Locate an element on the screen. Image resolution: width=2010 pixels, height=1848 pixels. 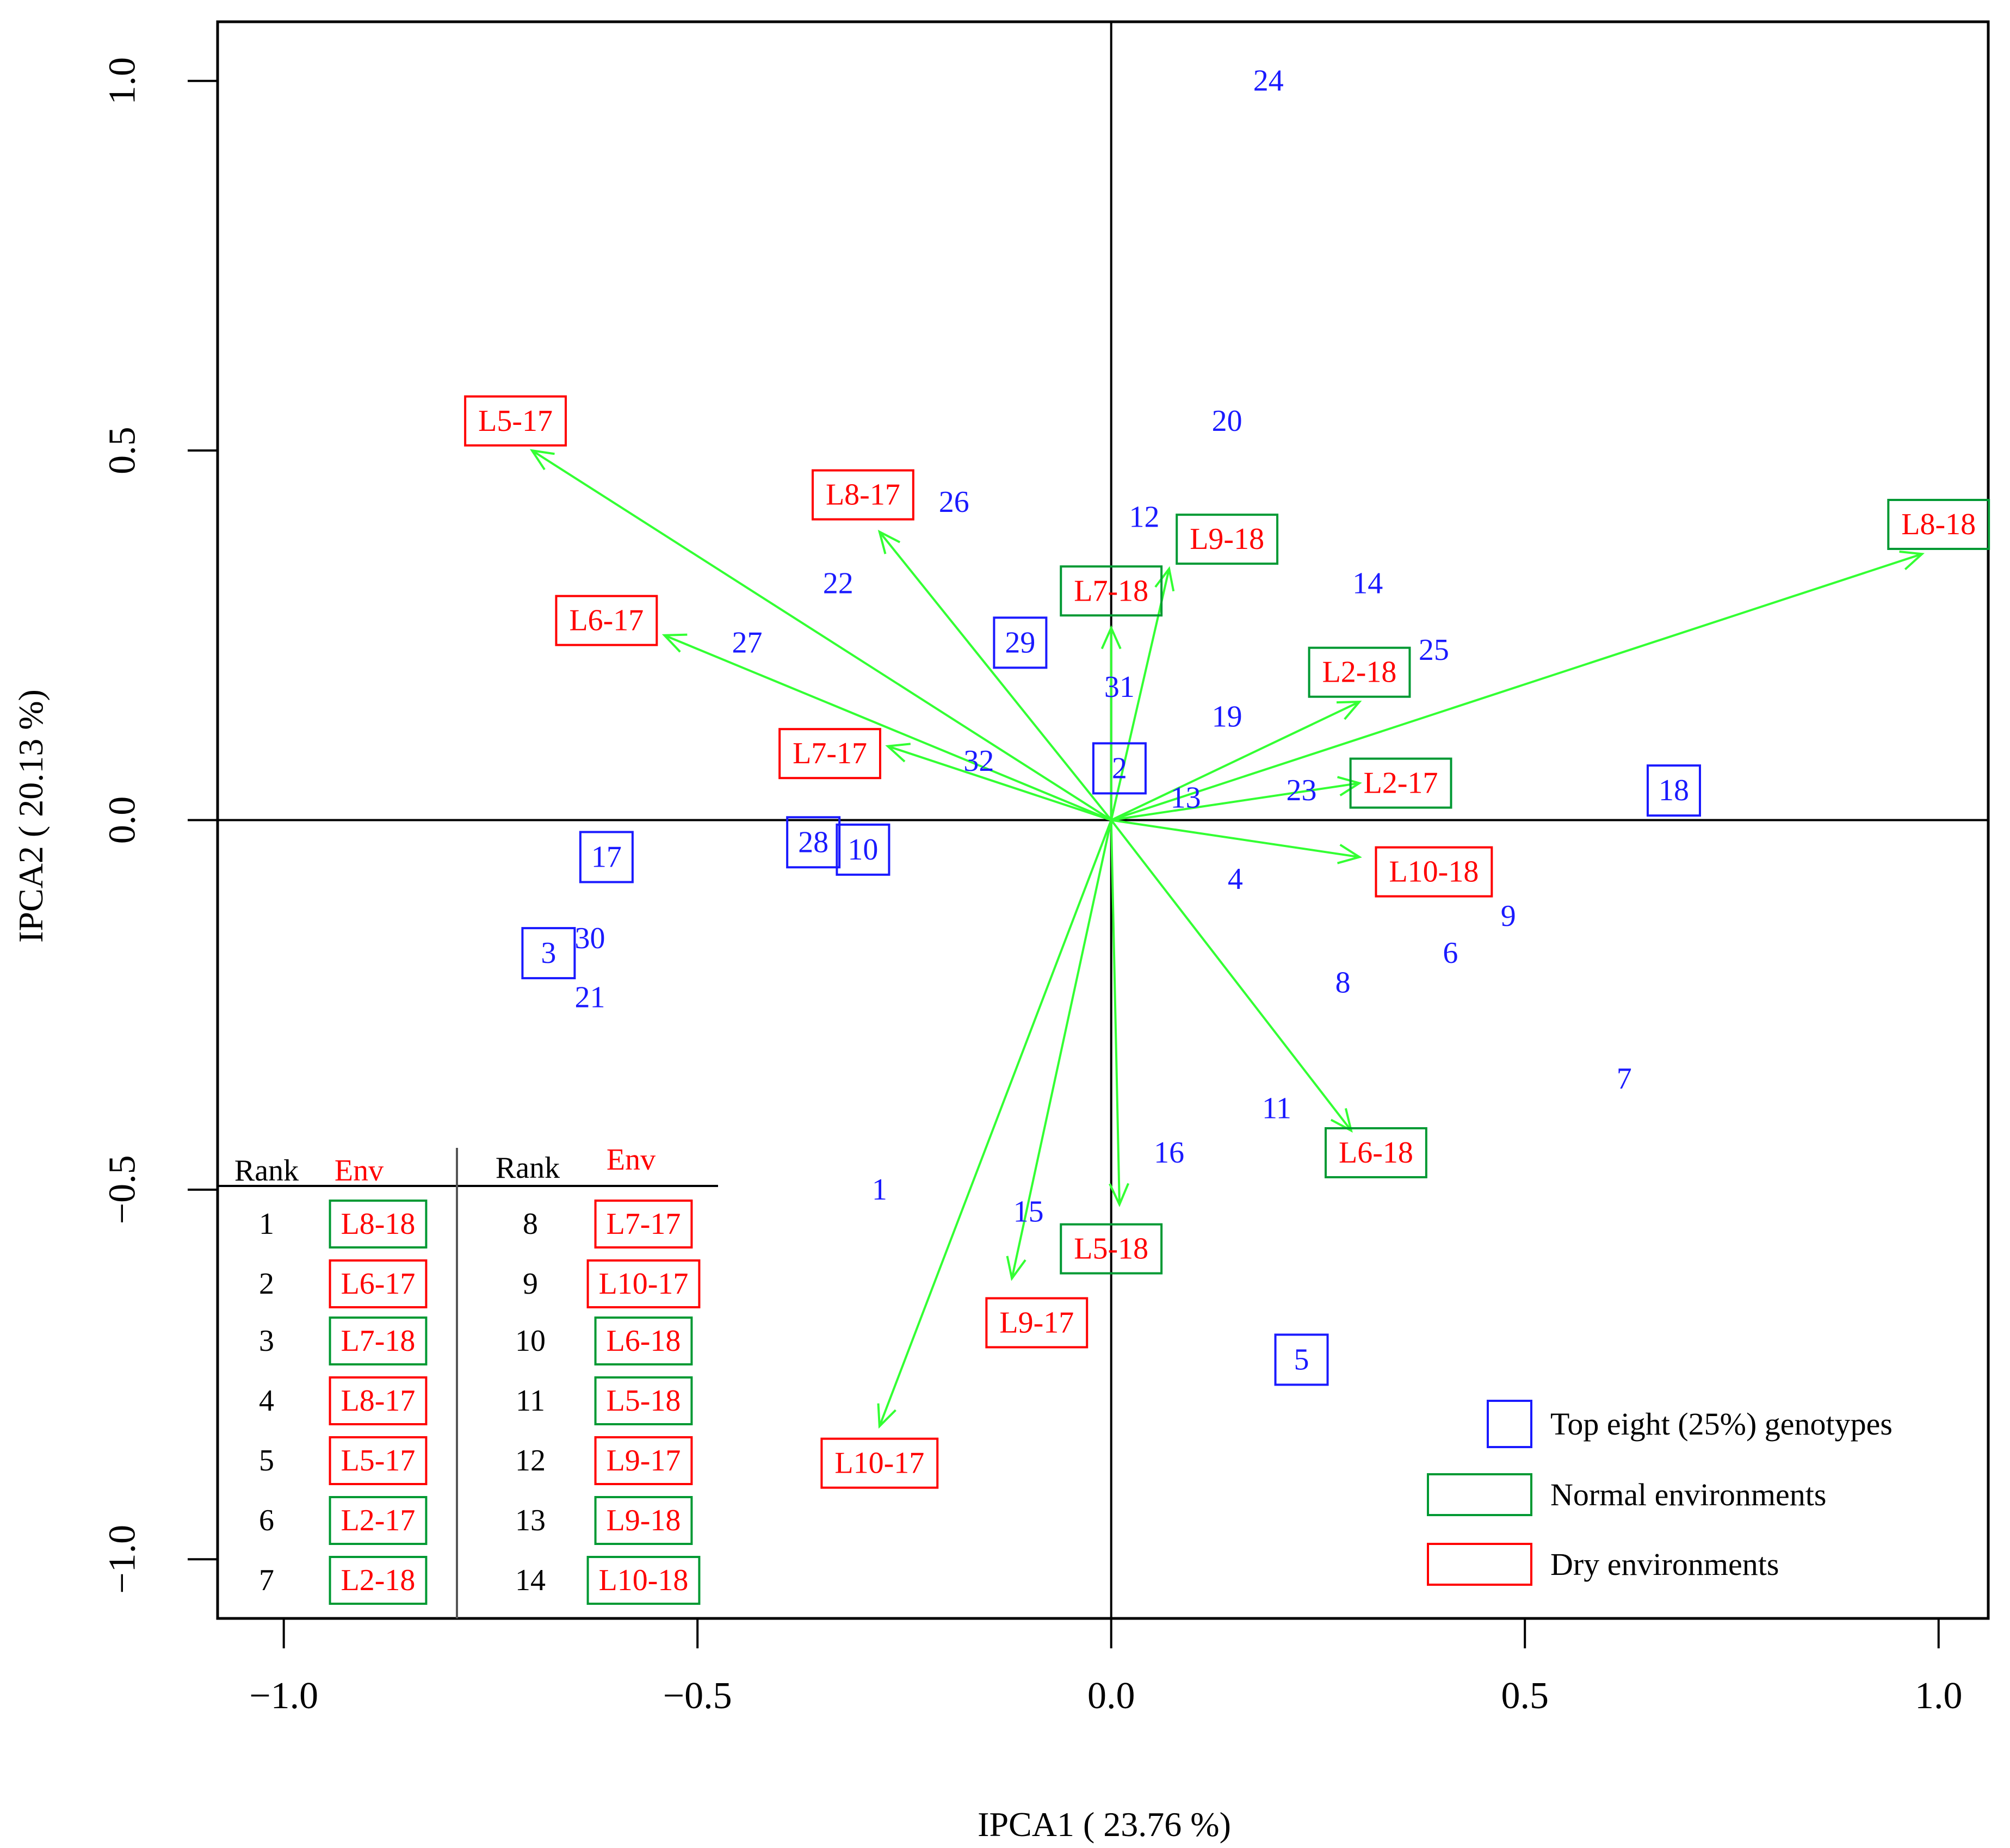
table-rank-value: 11 is located at coordinates (530, 1401).